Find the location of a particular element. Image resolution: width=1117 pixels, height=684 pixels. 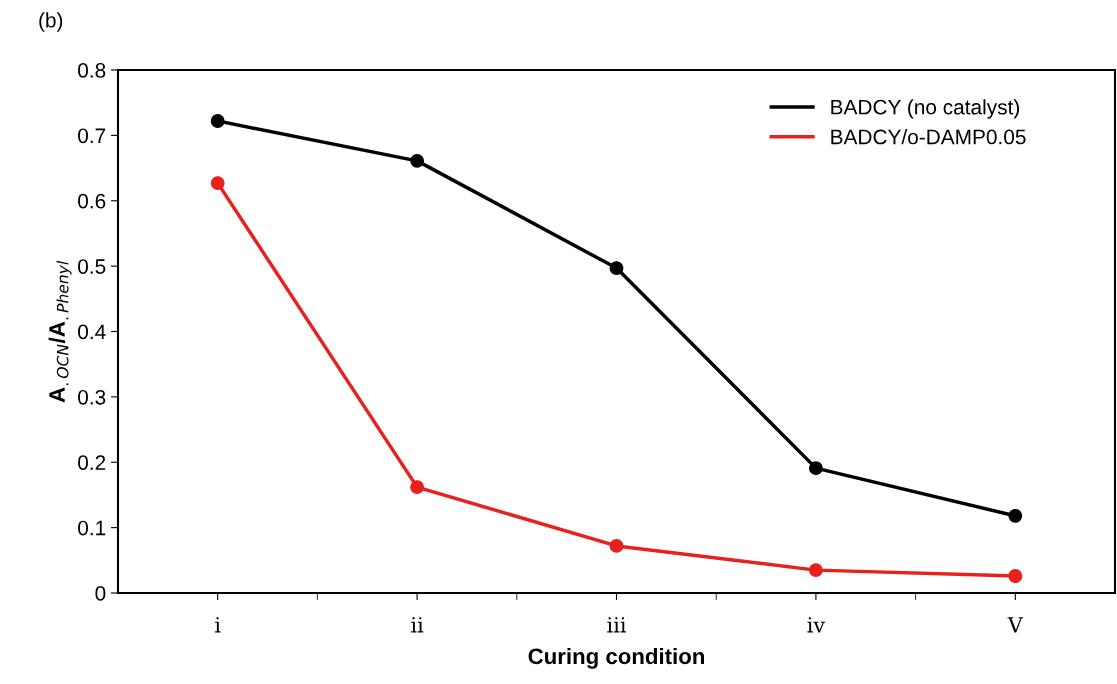

y-tick-label: 0.7 is located at coordinates (92, 136).